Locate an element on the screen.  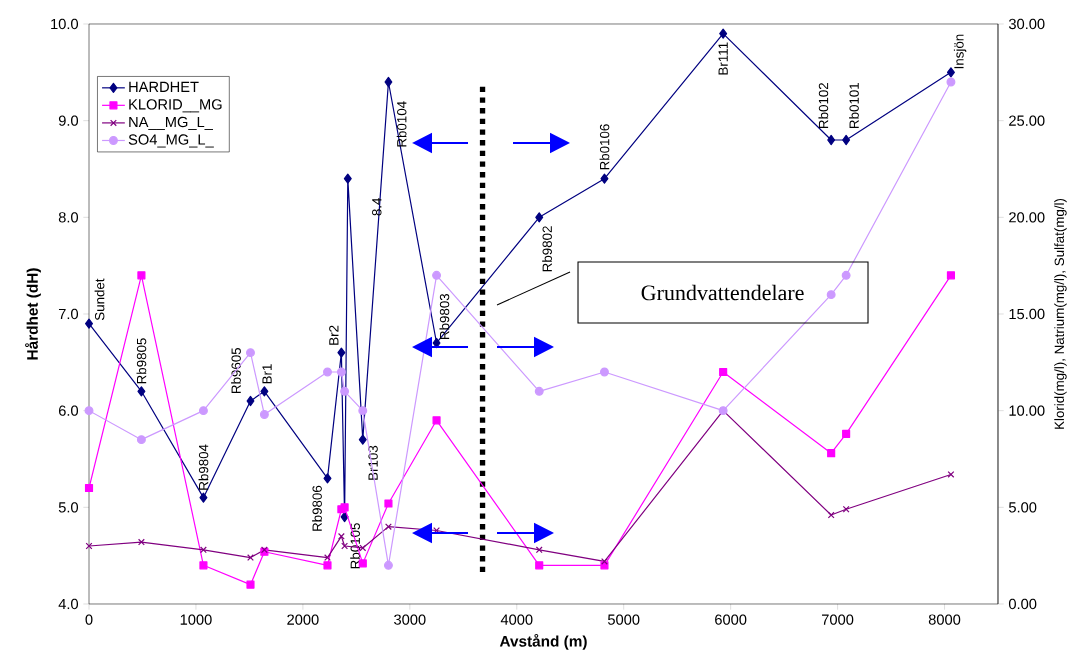
y2-axis-title: Klorid(mg/l), Natrium(mg/l), Sulfat(mg/l) is located at coordinates (1060, 313).